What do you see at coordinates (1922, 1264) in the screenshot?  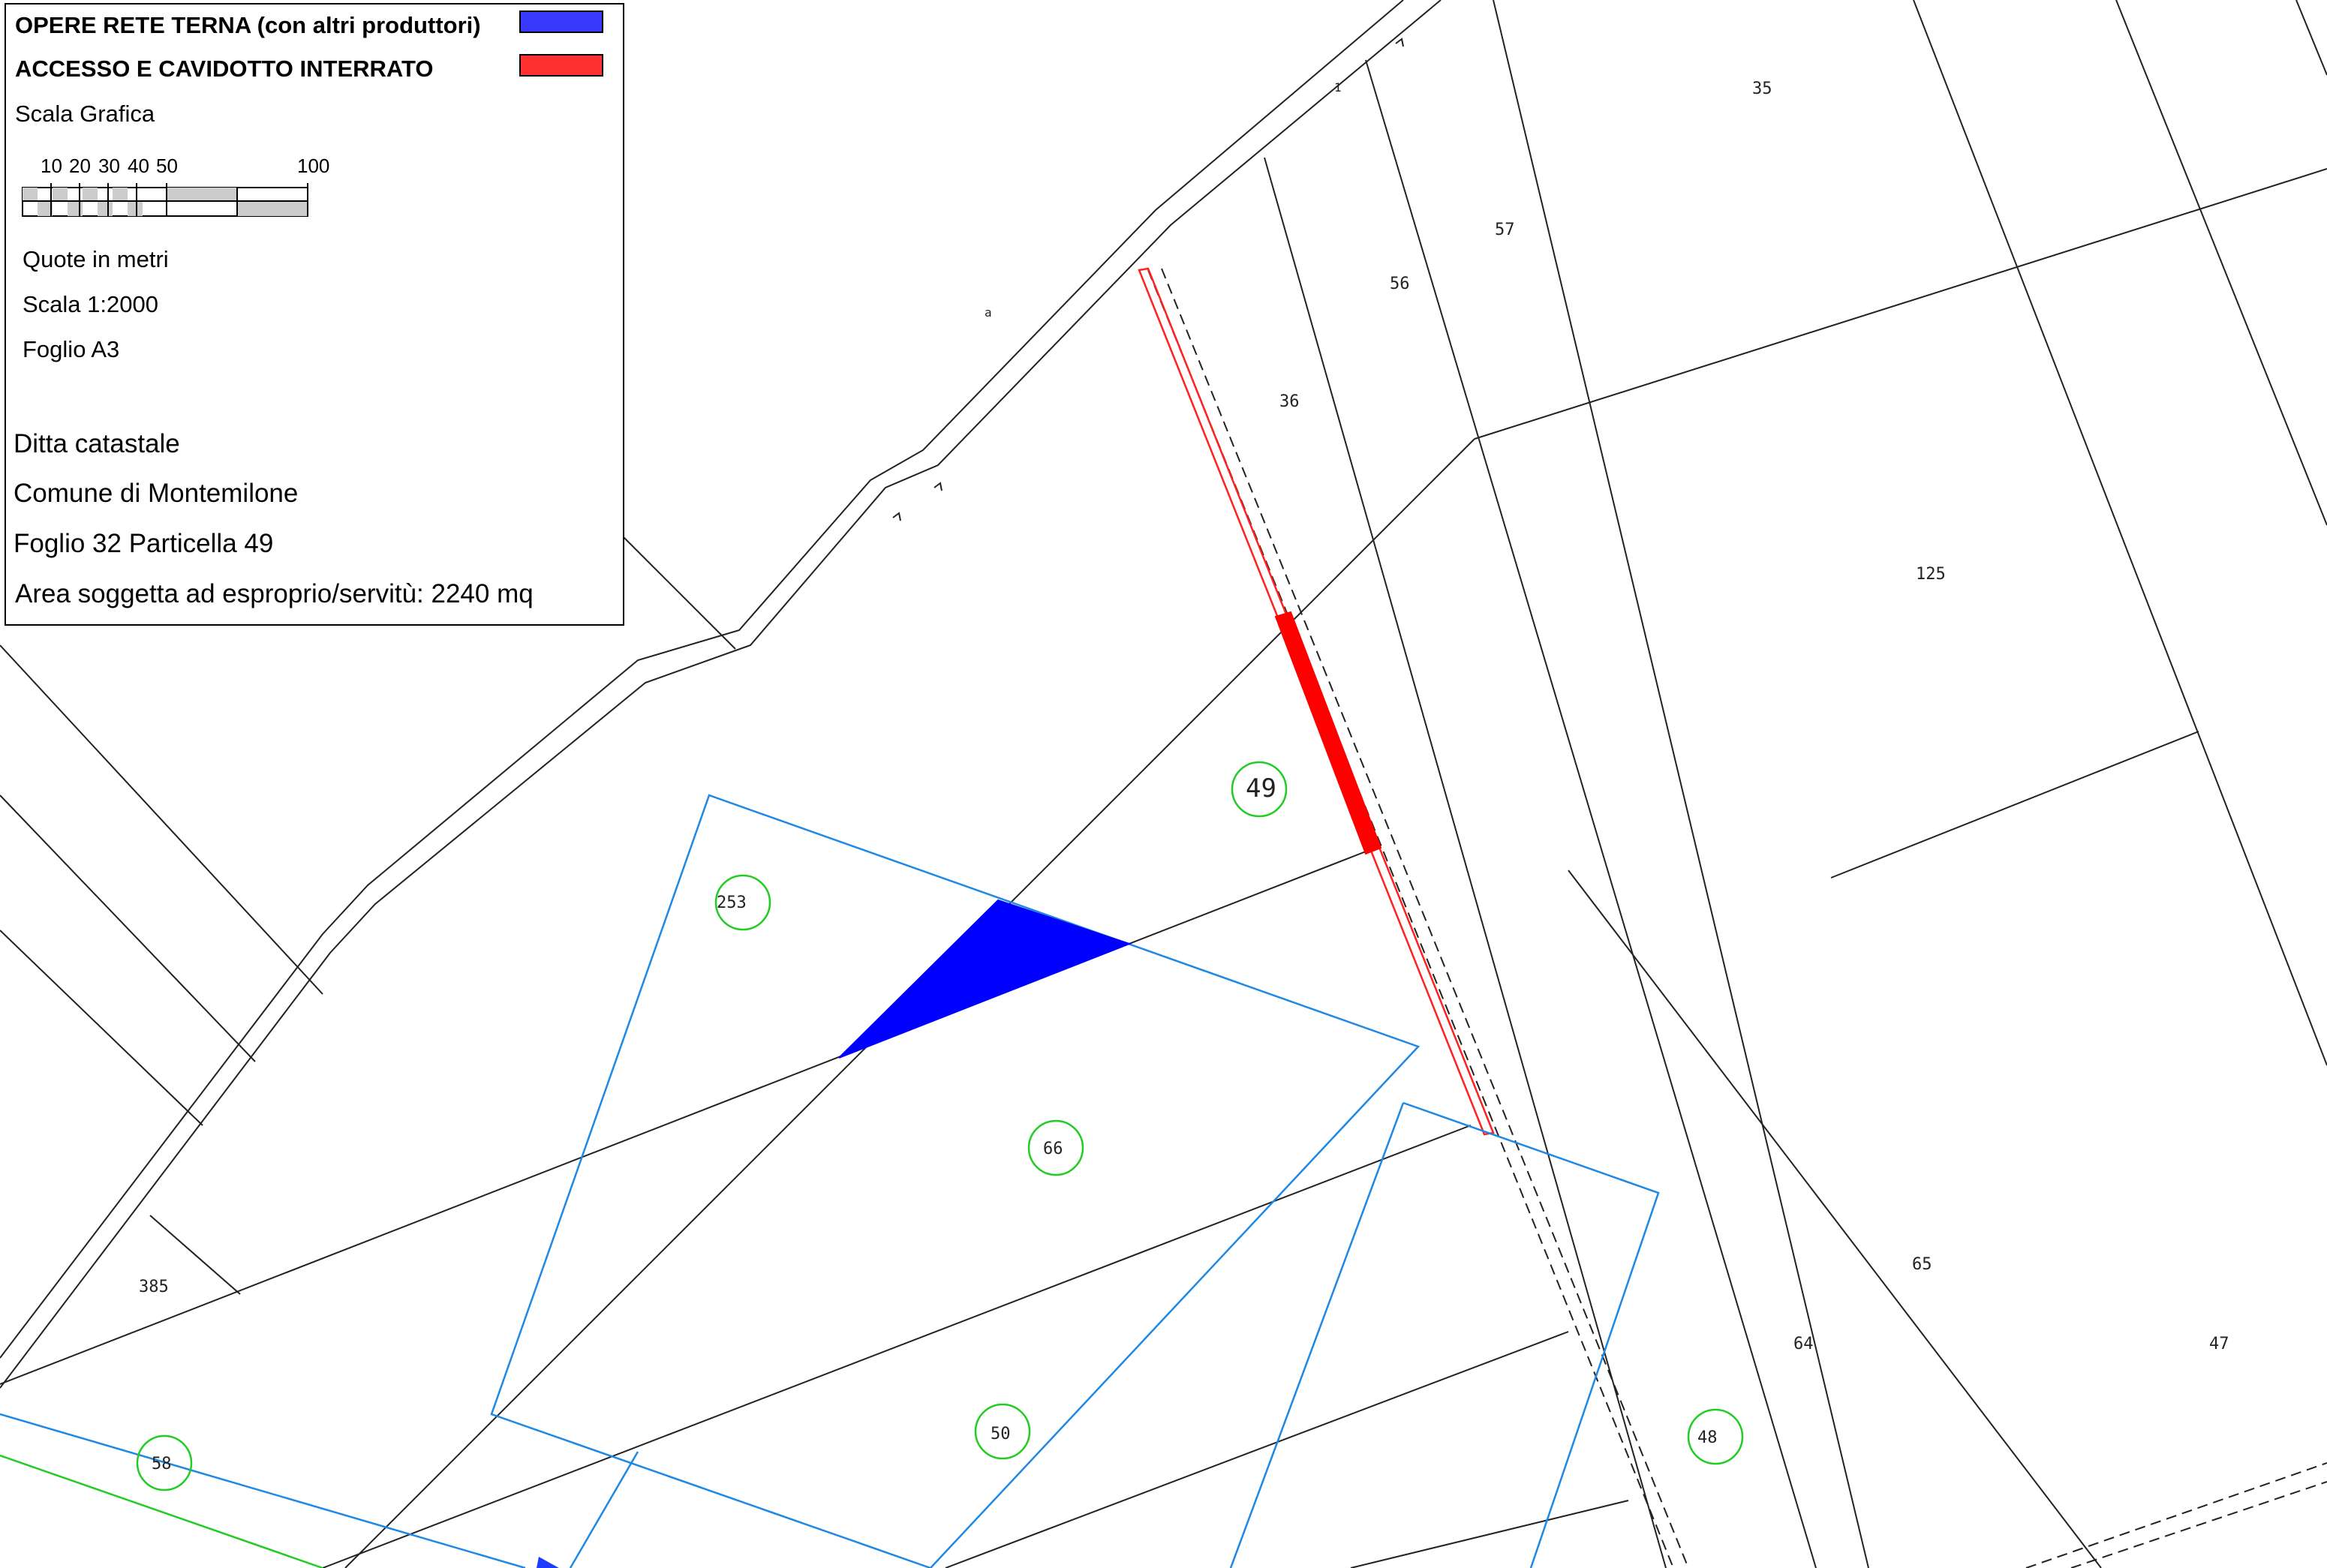 I see `parcel-65: 65` at bounding box center [1922, 1264].